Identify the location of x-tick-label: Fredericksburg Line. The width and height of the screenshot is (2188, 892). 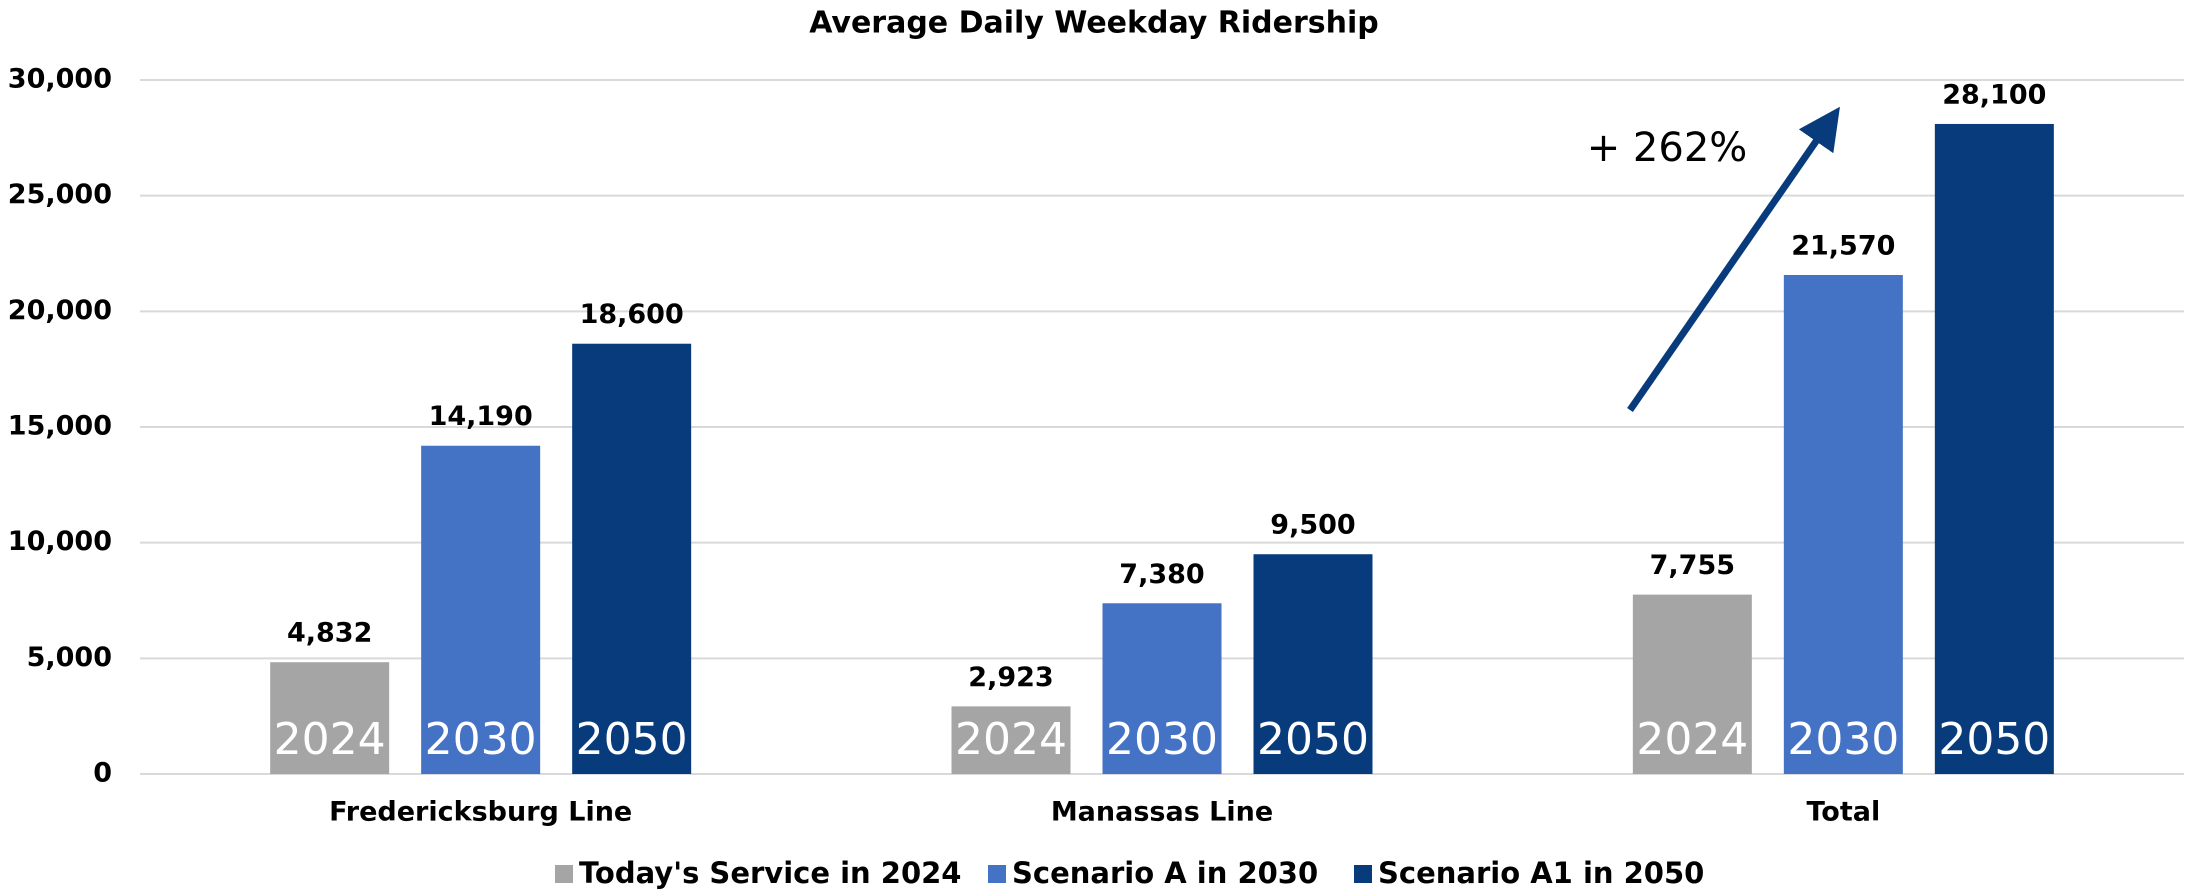
(480, 812).